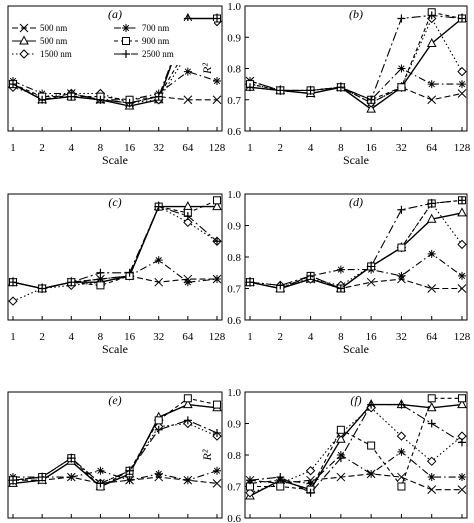 The image size is (474, 523). Describe the element at coordinates (115, 14) in the screenshot. I see `panel-label: (a)` at that location.